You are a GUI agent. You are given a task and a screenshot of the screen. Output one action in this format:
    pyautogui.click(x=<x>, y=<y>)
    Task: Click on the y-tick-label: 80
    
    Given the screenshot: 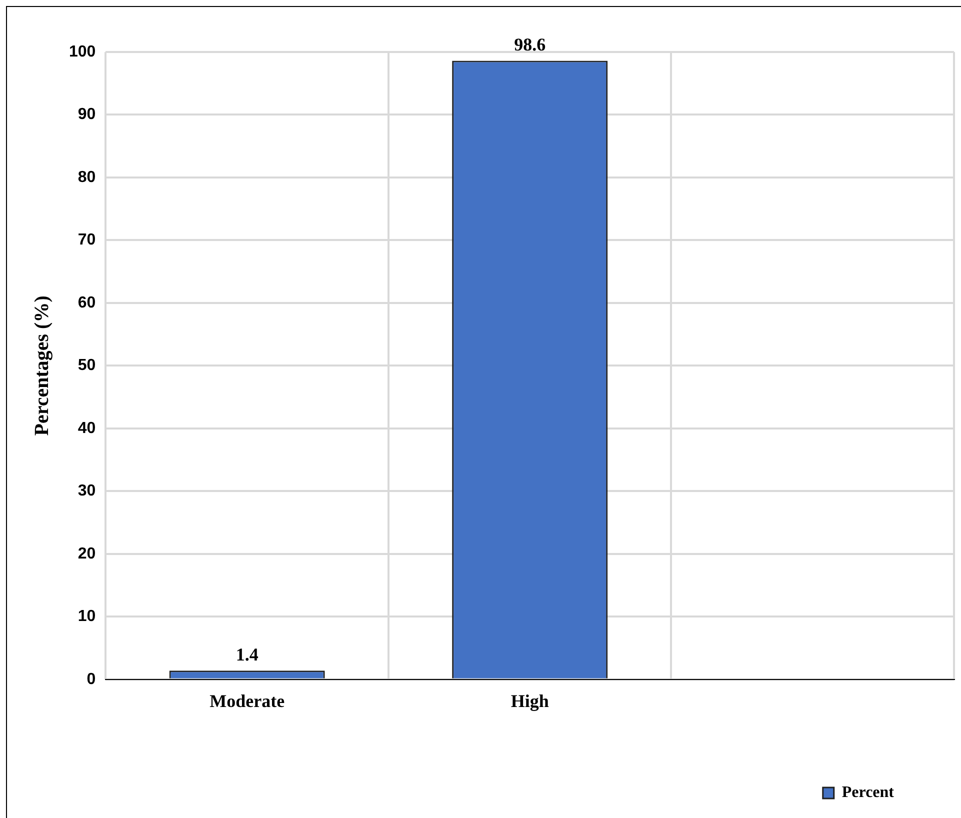 What is the action you would take?
    pyautogui.click(x=87, y=177)
    